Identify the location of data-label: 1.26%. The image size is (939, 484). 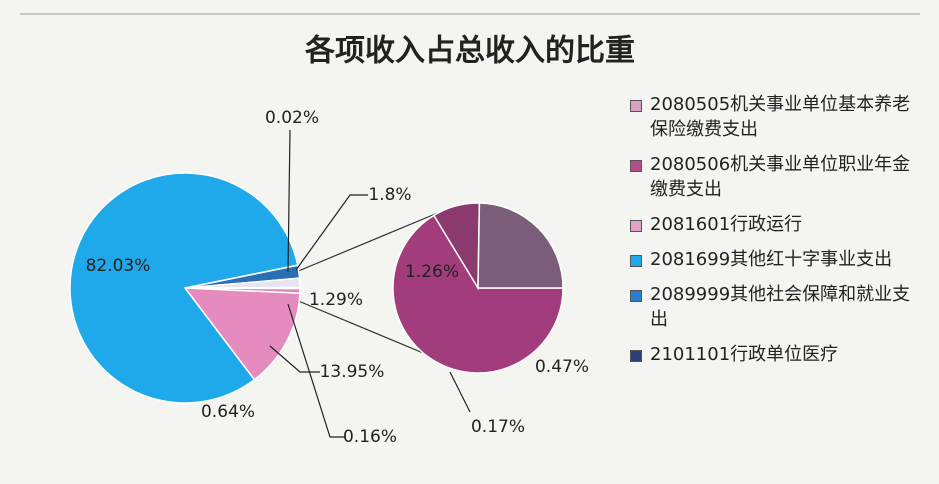
(432, 272).